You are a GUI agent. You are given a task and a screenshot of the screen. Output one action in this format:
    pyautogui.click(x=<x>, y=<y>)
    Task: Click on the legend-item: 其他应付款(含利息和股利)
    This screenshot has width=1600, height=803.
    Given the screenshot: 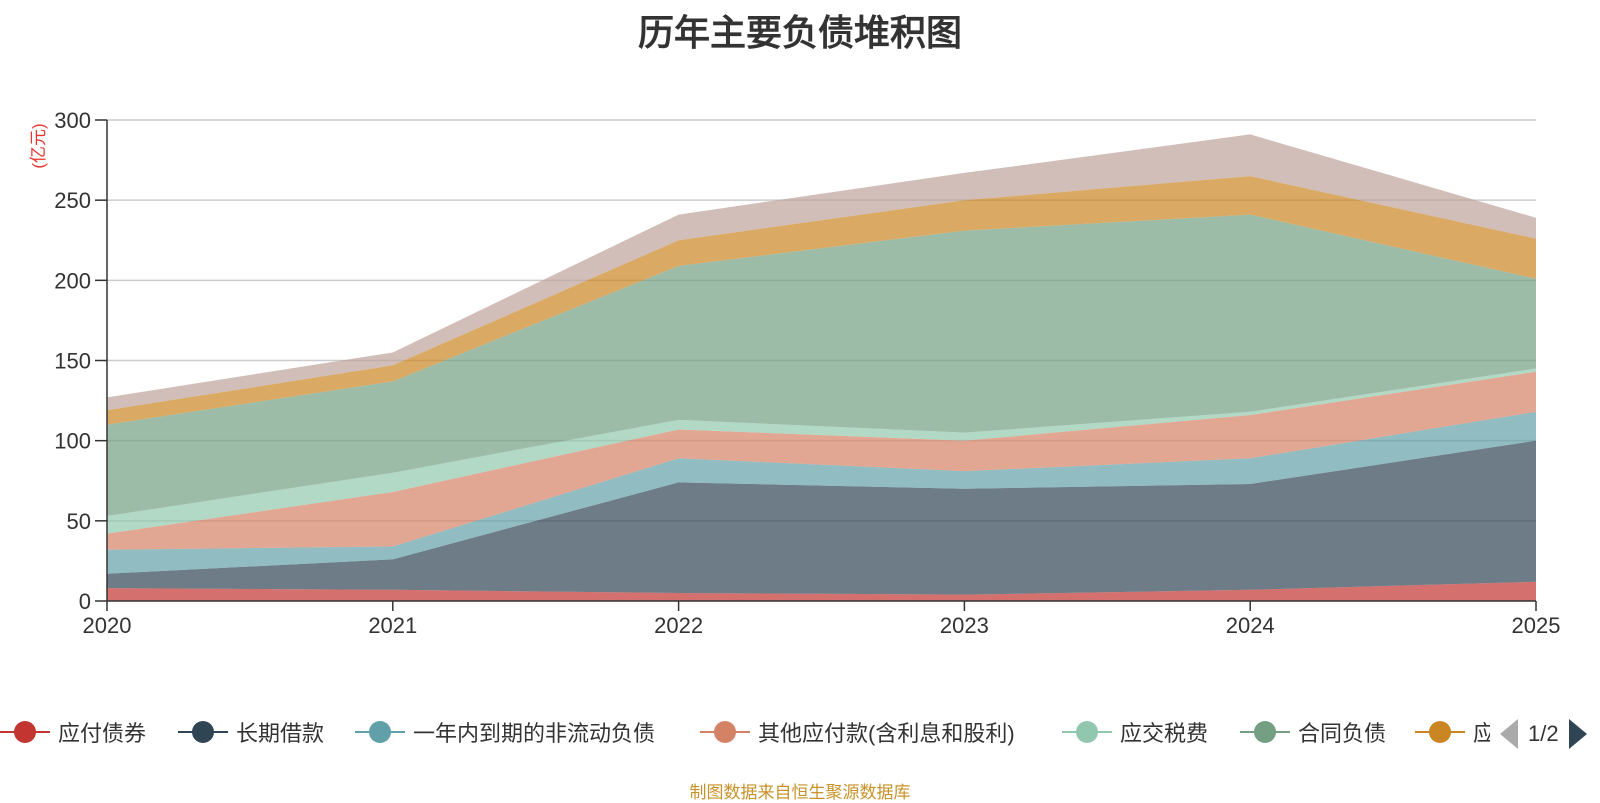 What is the action you would take?
    pyautogui.click(x=857, y=732)
    